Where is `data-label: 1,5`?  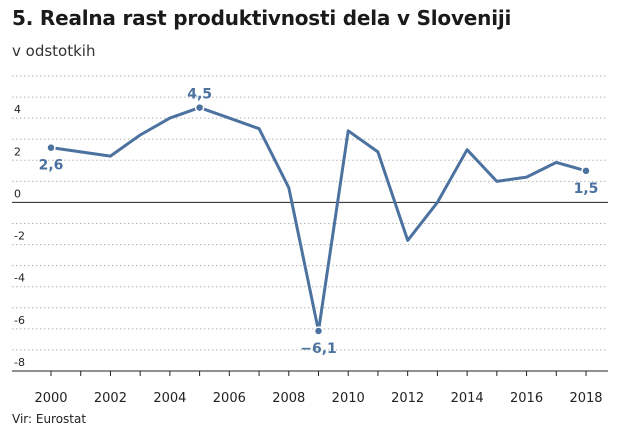 data-label: 1,5 is located at coordinates (586, 189).